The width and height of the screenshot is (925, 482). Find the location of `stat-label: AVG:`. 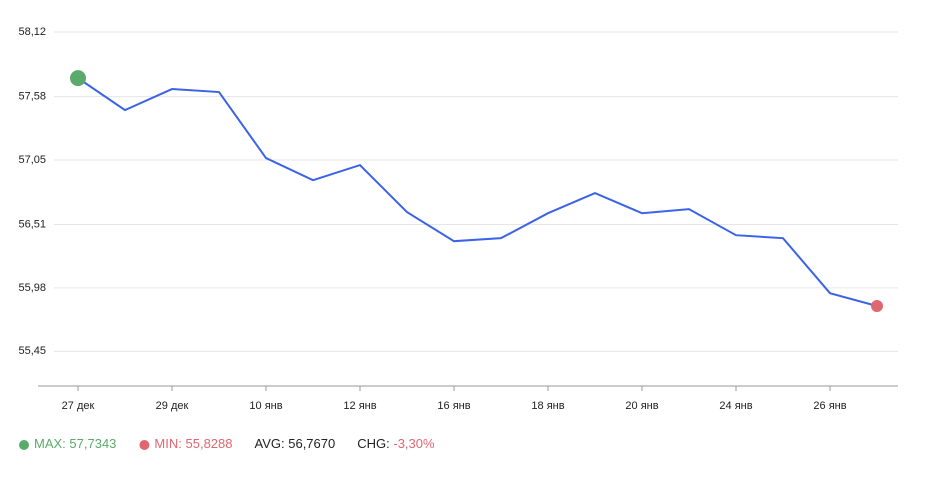

stat-label: AVG: is located at coordinates (270, 443).